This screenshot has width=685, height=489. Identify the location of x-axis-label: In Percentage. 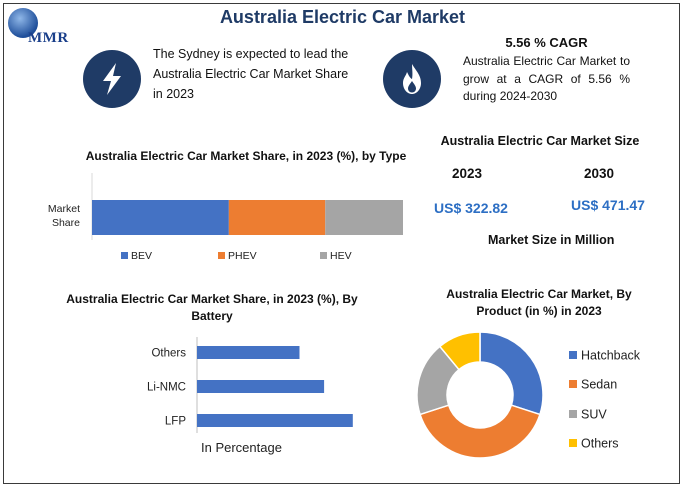
(241, 447).